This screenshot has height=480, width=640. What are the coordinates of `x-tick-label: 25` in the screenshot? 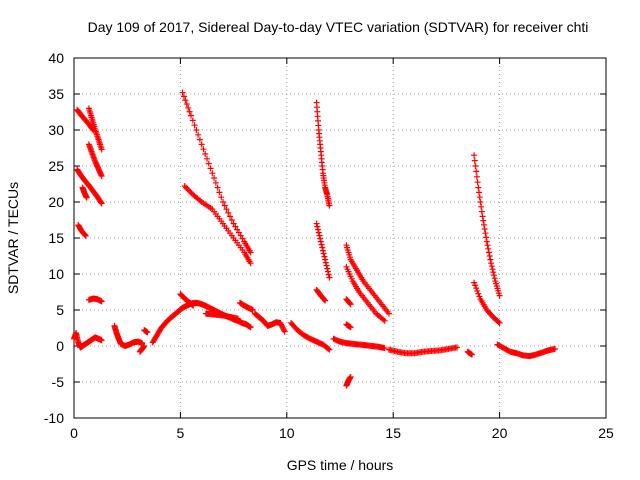 It's located at (606, 433).